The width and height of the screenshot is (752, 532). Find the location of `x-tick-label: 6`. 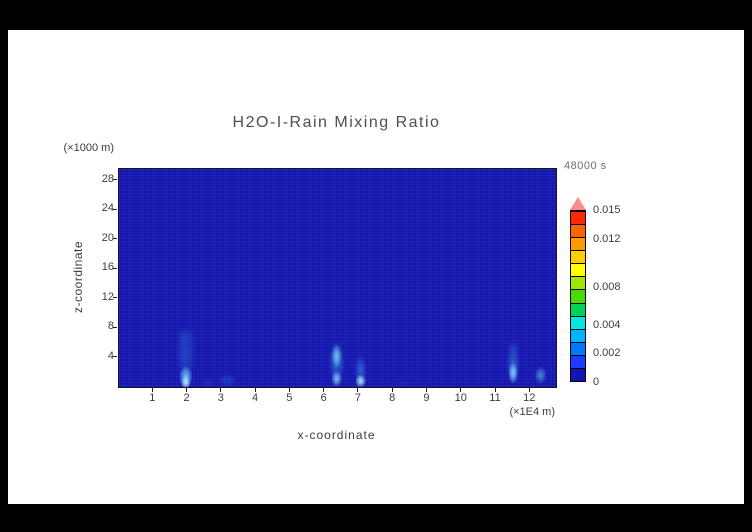

x-tick-label: 6 is located at coordinates (323, 398).